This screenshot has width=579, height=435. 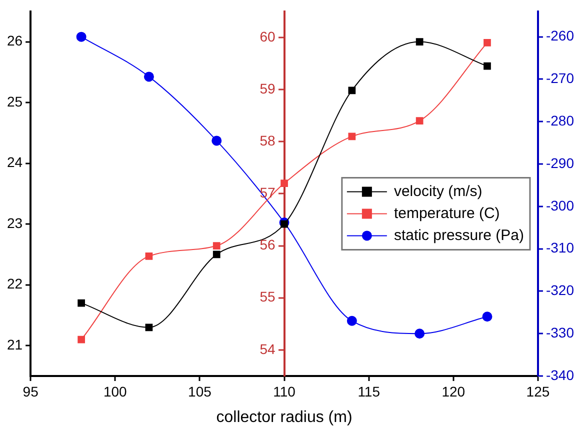 What do you see at coordinates (268, 348) in the screenshot?
I see `y2-tick-label: 54` at bounding box center [268, 348].